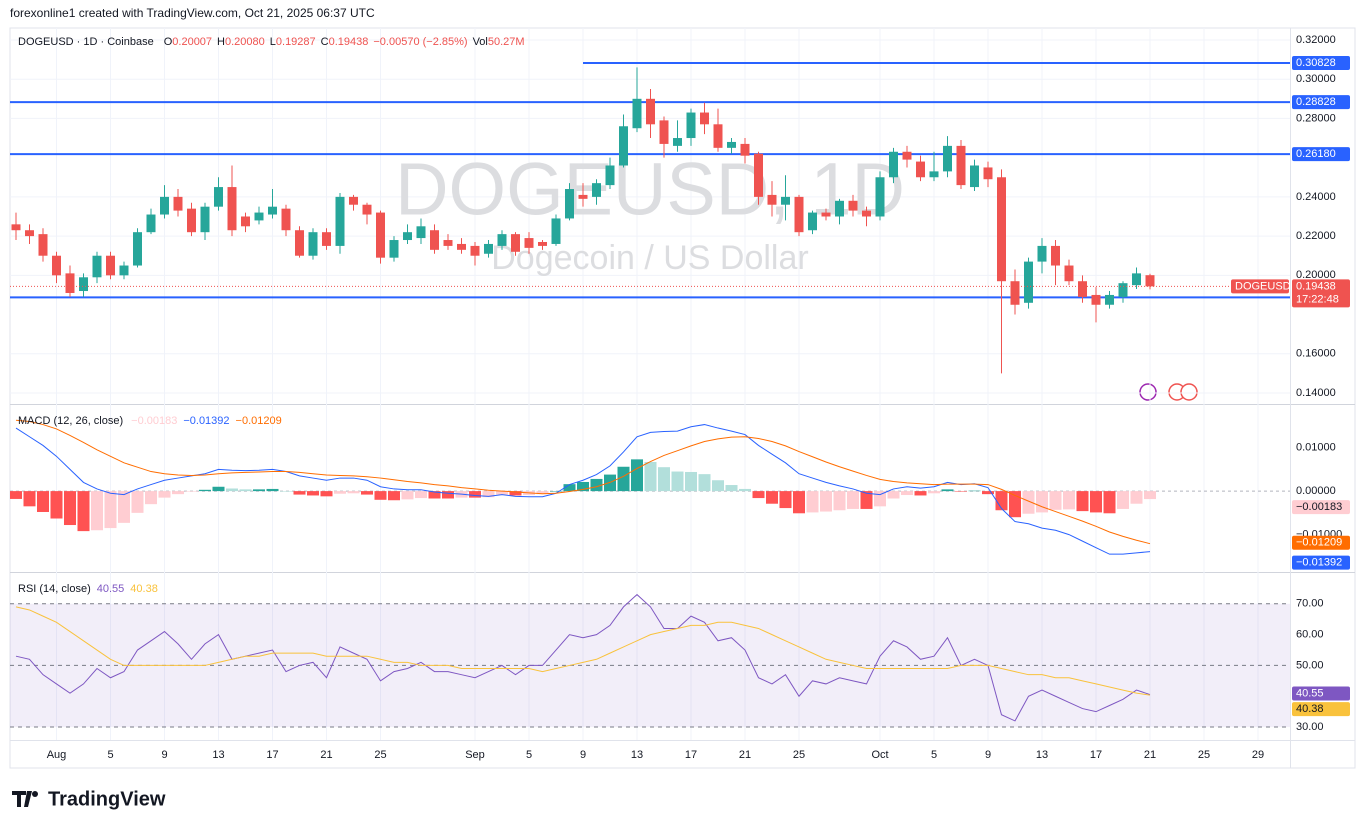  Describe the element at coordinates (349, 42) in the screenshot. I see `legend-value: 0.19438` at that location.